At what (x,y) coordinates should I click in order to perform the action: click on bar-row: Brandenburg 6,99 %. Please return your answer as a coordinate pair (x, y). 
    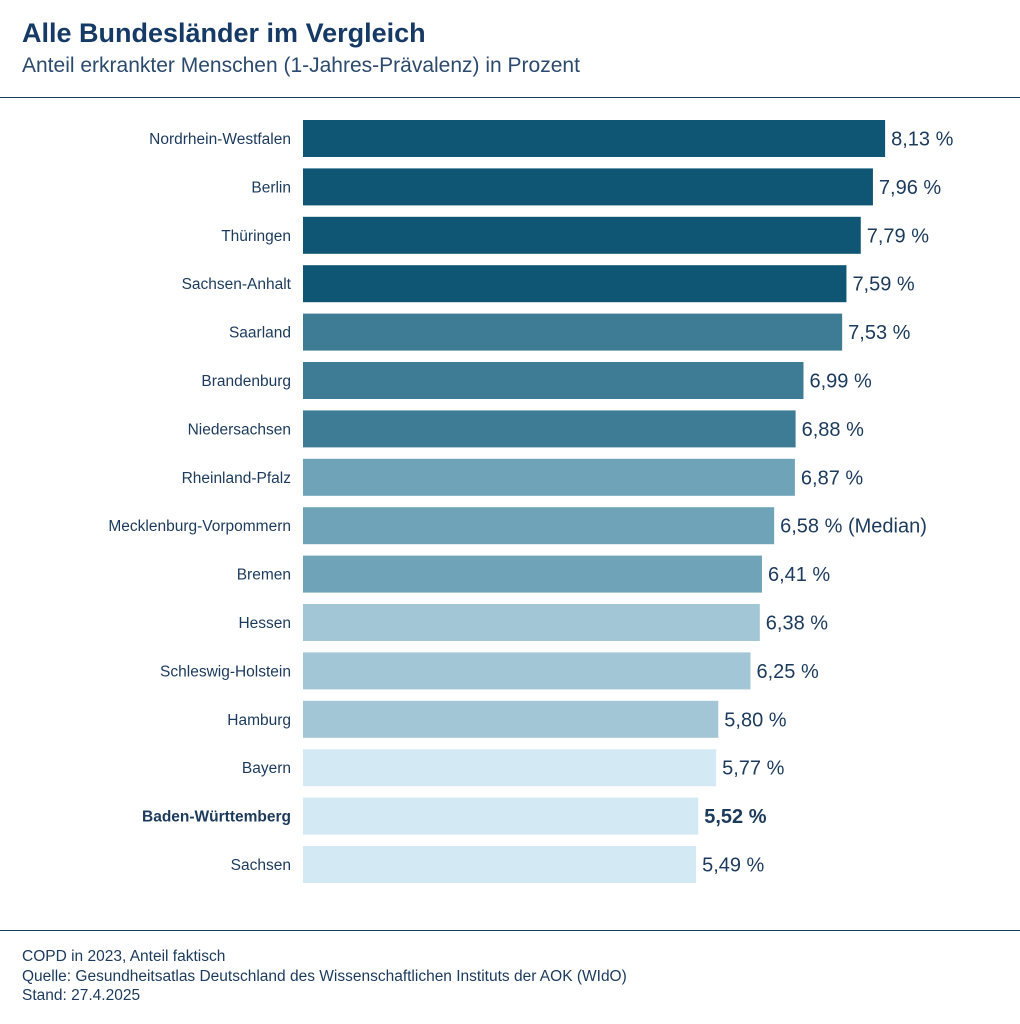
    Looking at the image, I should click on (536, 380).